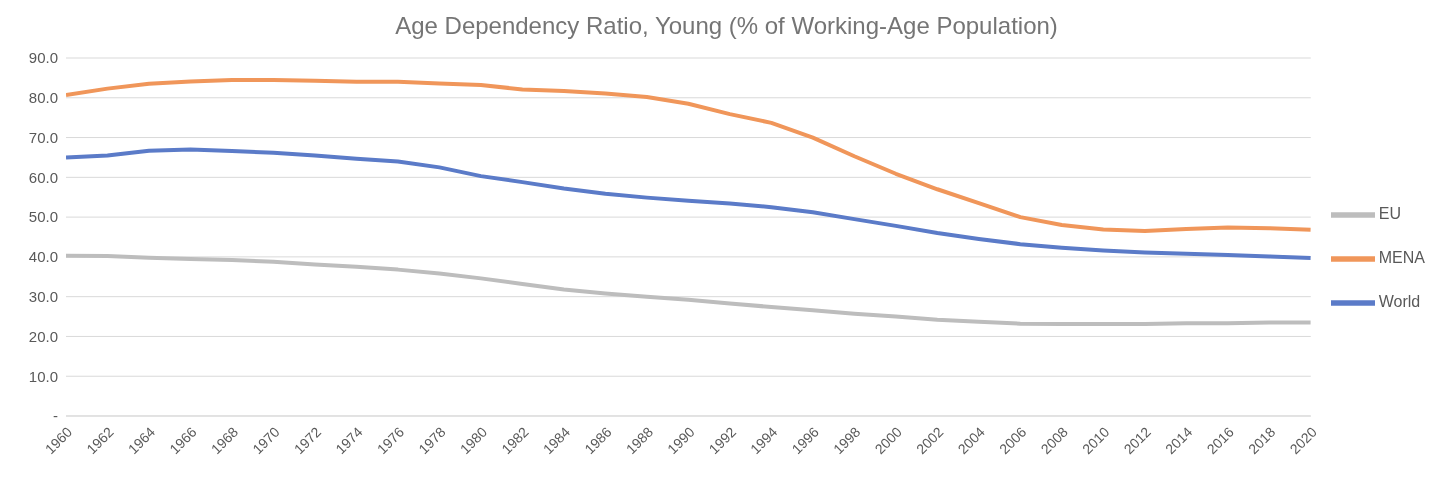  I want to click on y-tick-label: 30.0, so click(43, 296).